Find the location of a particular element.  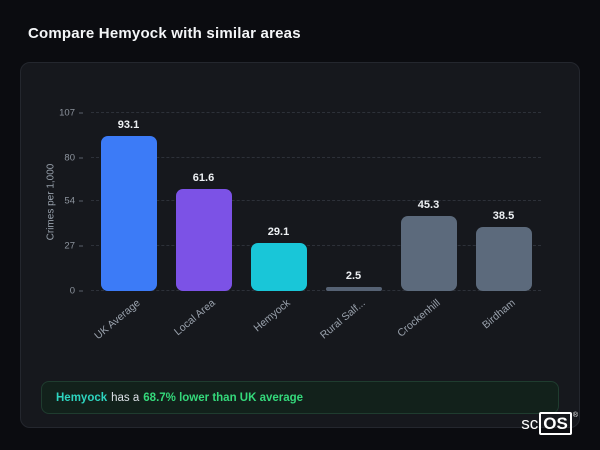

bar-uk-average is located at coordinates (128, 213).